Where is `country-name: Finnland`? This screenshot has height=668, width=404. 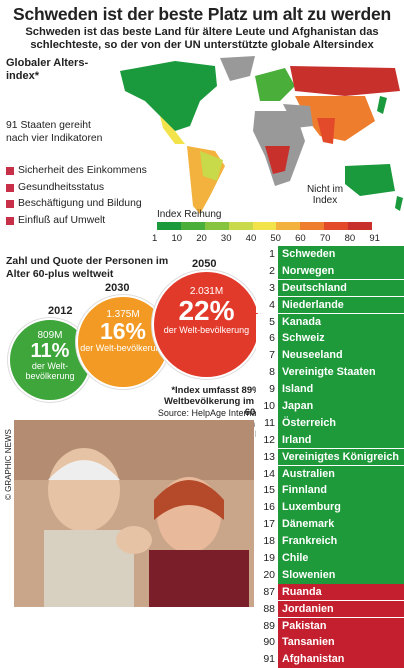
country-name: Finnland is located at coordinates (341, 491).